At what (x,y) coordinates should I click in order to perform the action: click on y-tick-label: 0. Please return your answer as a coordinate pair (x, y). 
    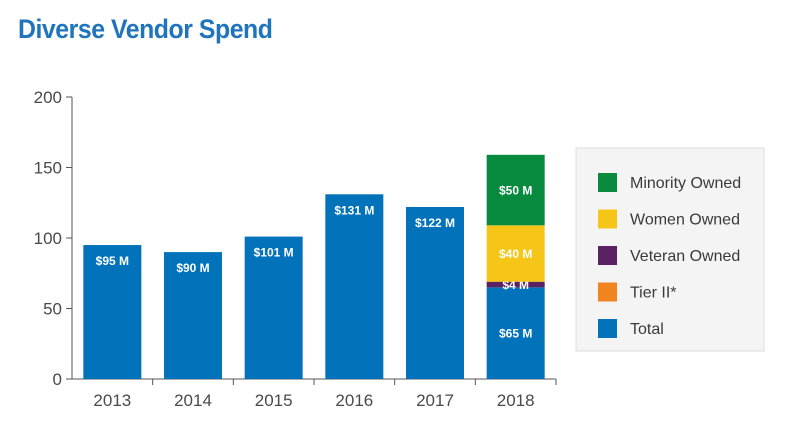
    Looking at the image, I should click on (57, 379).